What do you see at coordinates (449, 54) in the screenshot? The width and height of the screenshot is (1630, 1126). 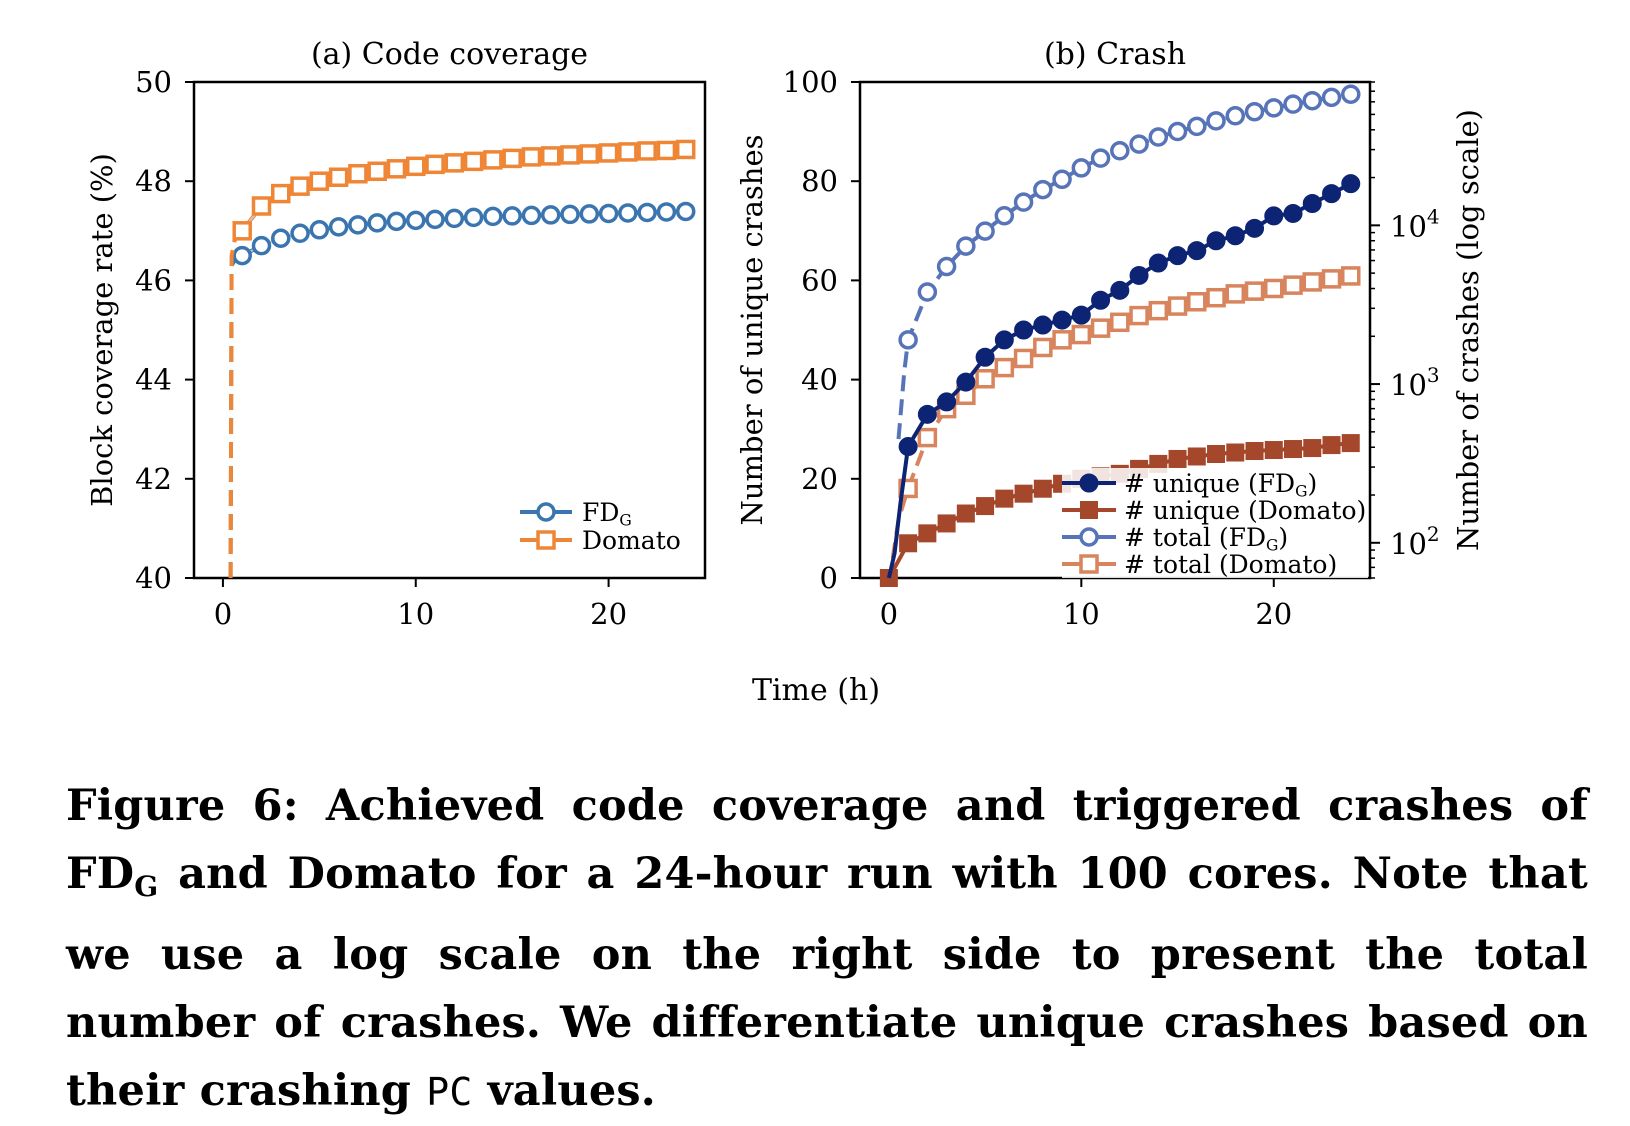 I see `chart-title: (a) Code coverage` at bounding box center [449, 54].